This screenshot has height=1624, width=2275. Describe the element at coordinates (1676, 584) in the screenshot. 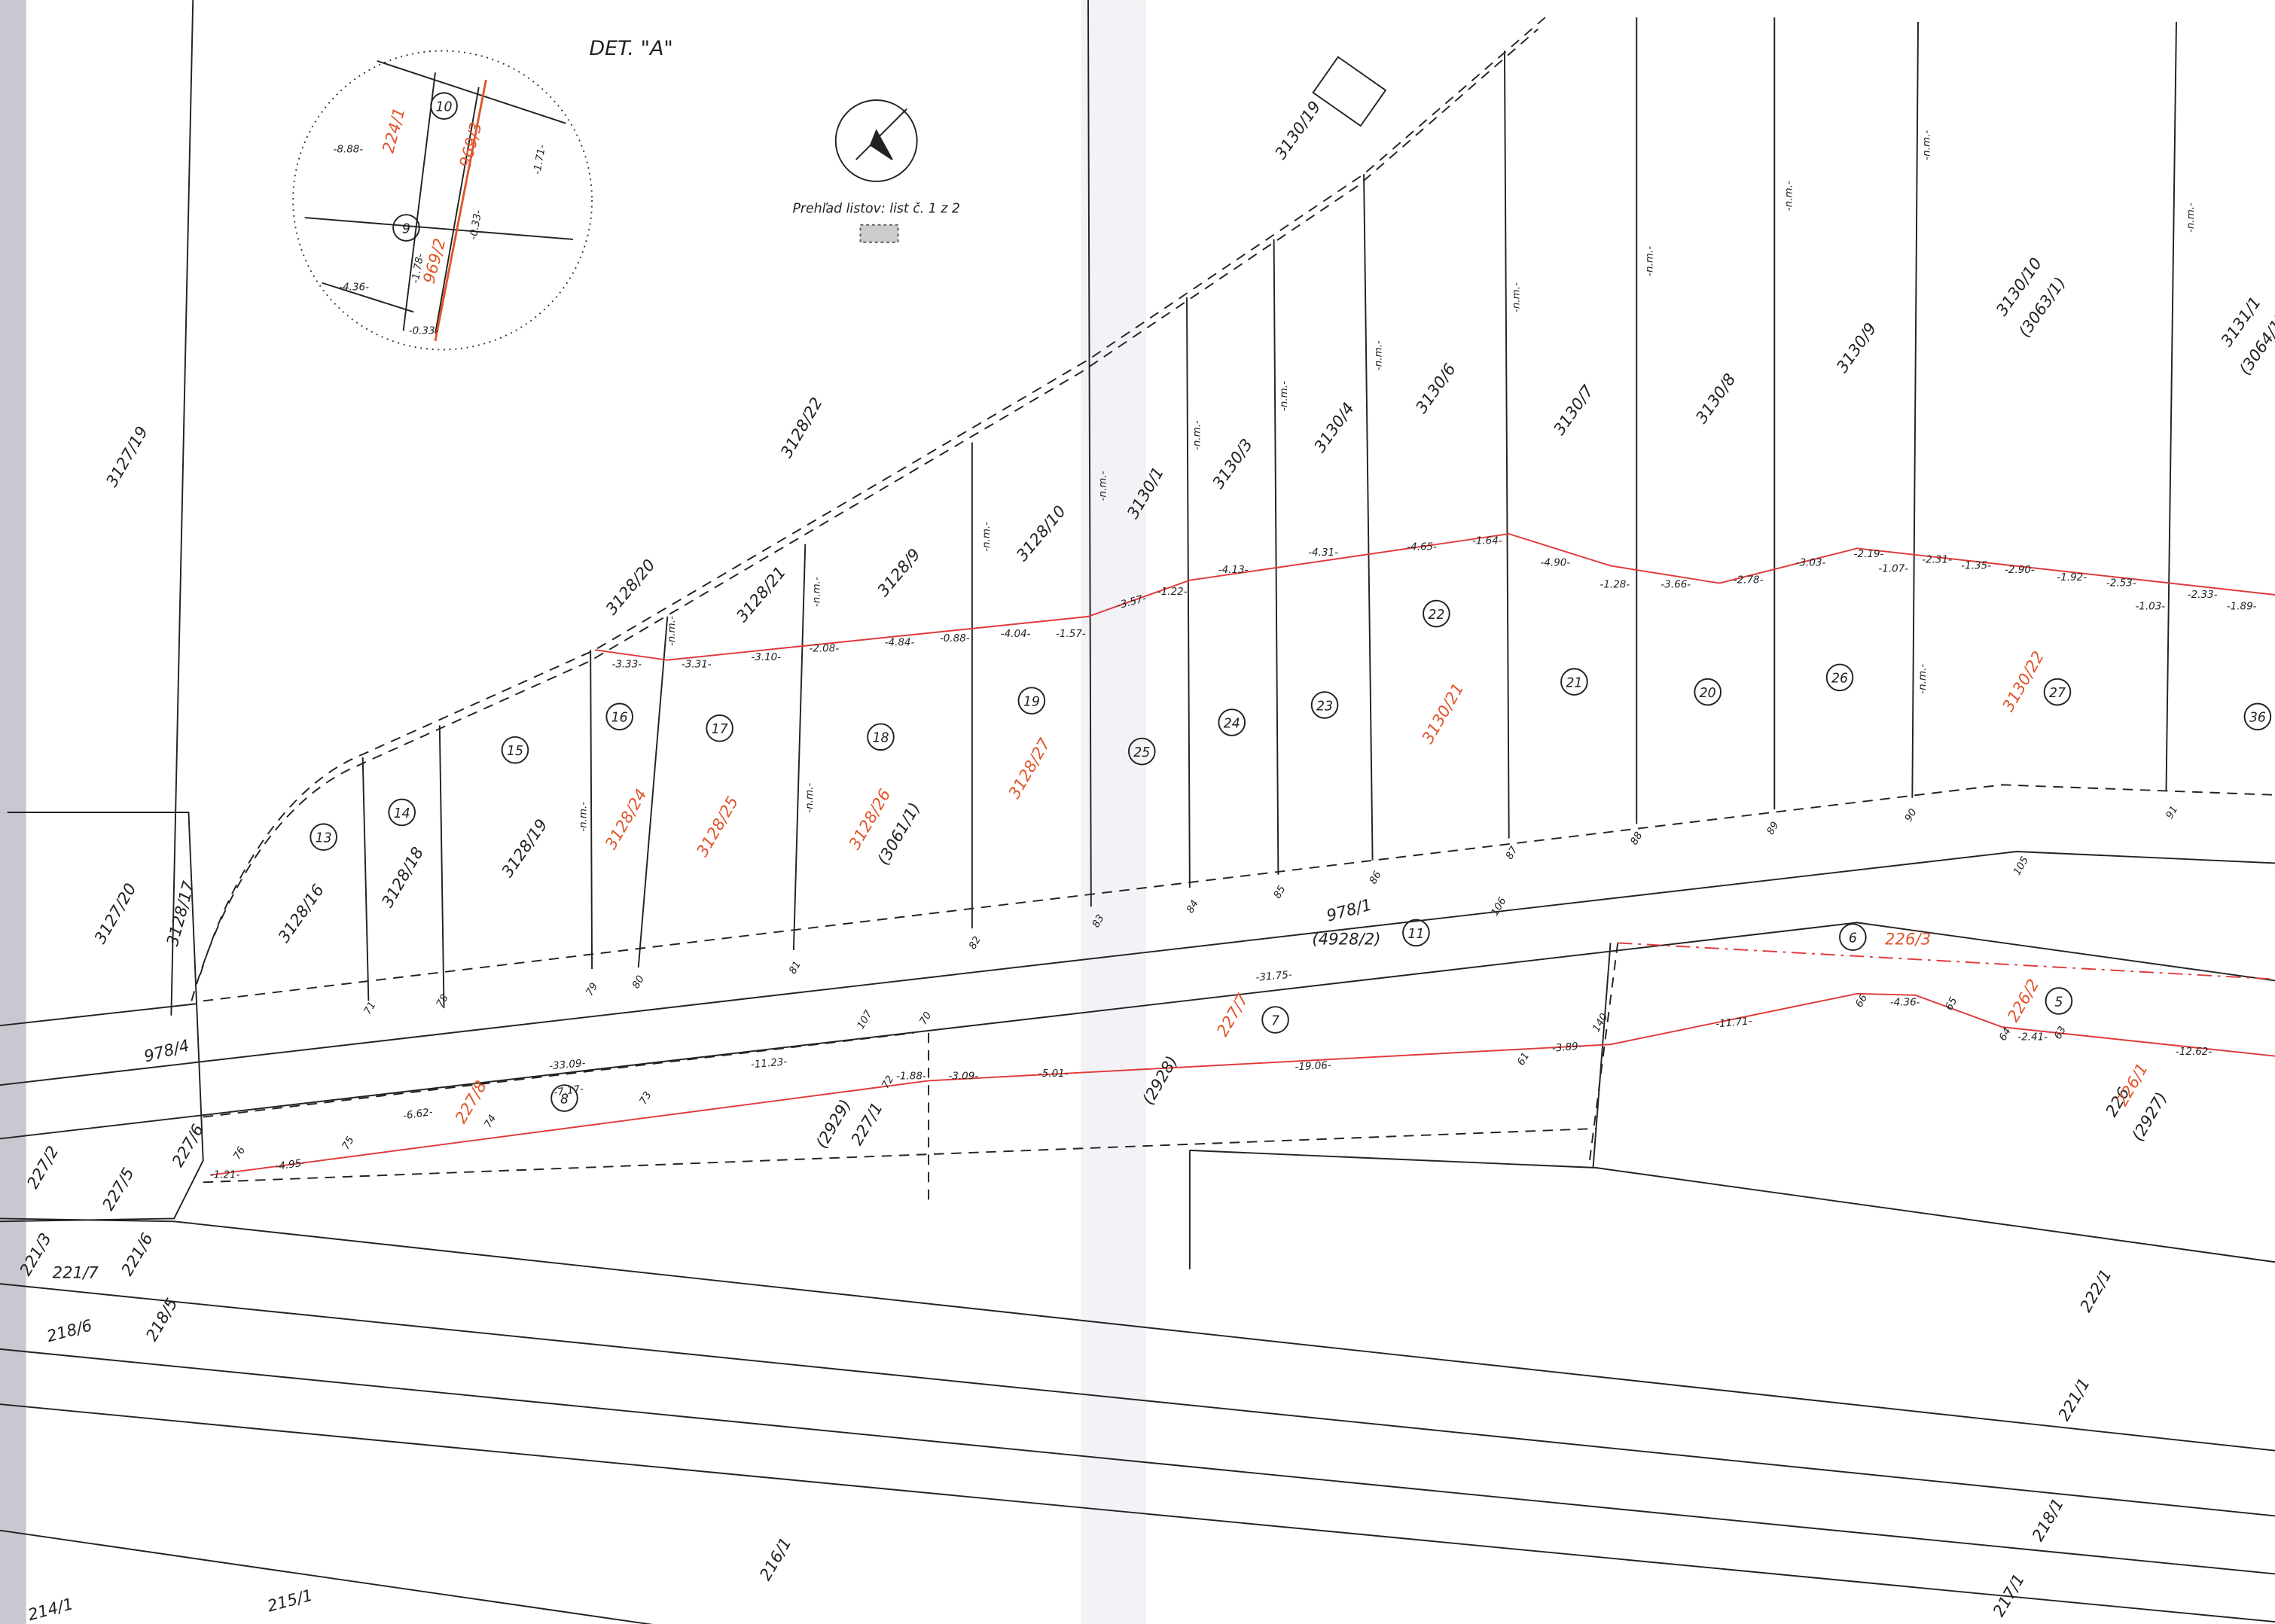

I see `dimension: -3.66-` at that location.